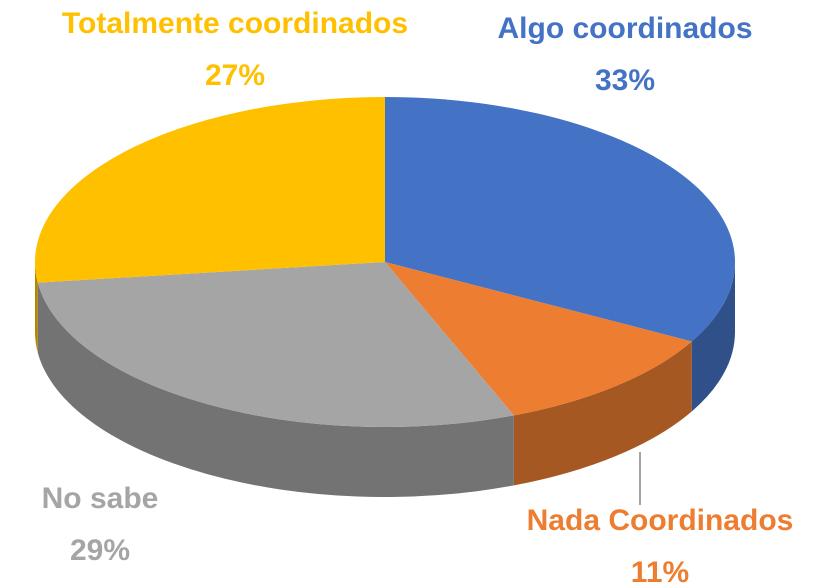  Describe the element at coordinates (625, 28) in the screenshot. I see `category-label: Algo coordinados` at that location.